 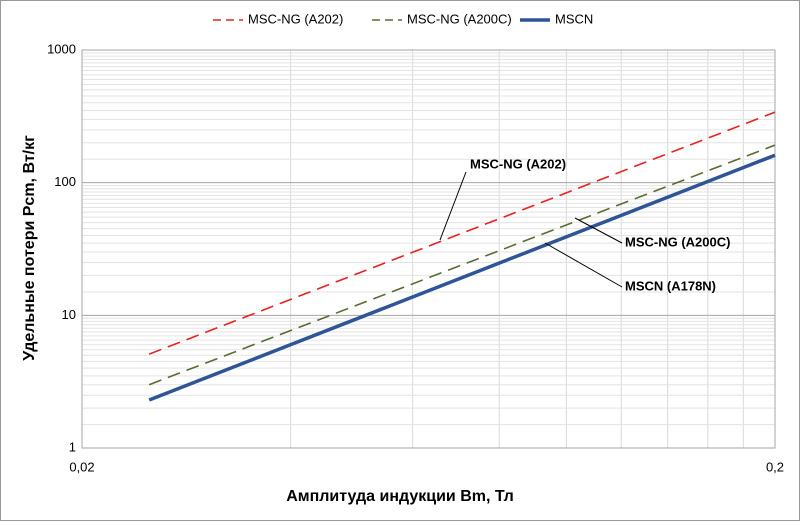 What do you see at coordinates (81, 466) in the screenshot?
I see `x-tick-label: 0,02` at bounding box center [81, 466].